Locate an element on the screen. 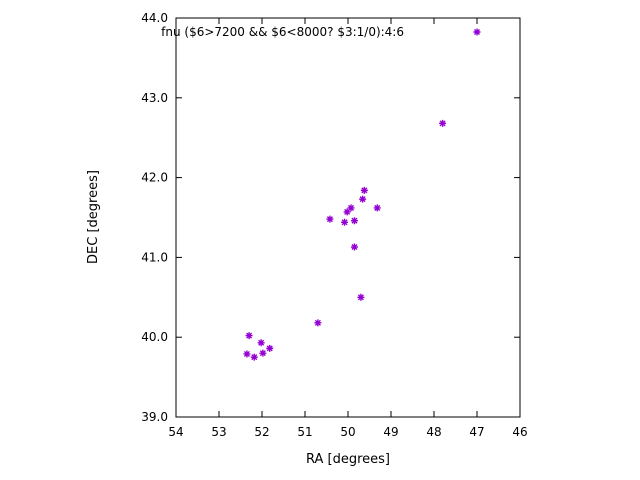  legend-label: fnu ($6>7200 && $6<8000? $3:1/0):4:6 is located at coordinates (282, 32).